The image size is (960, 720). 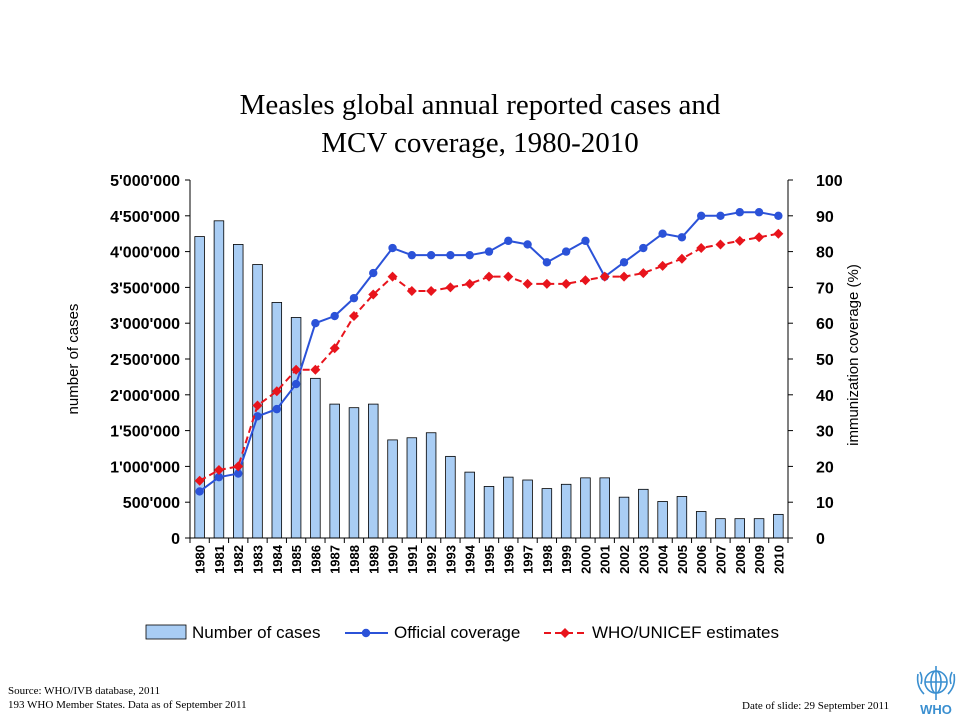 I want to click on chart-title-line-2: MCV coverage, 1980-2010, so click(x=480, y=143).